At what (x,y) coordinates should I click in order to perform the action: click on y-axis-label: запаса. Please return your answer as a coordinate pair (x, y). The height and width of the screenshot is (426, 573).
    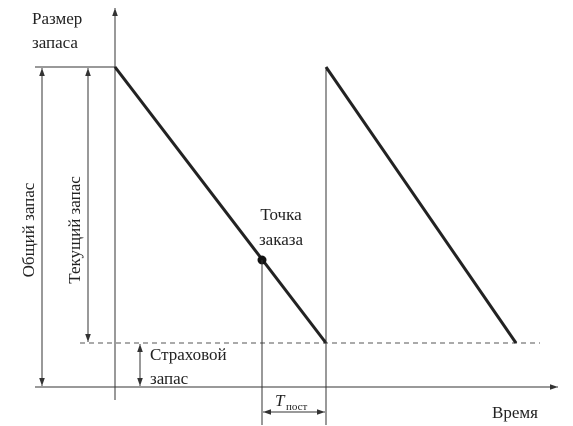
    Looking at the image, I should click on (55, 42).